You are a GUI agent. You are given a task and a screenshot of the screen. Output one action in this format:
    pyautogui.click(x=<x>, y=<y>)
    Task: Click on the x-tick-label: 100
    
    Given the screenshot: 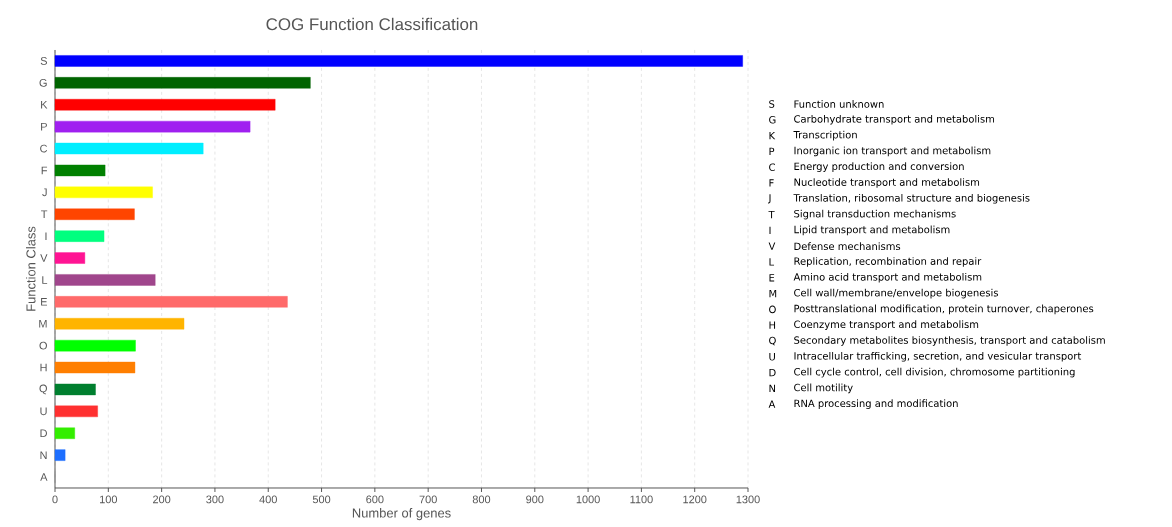 What is the action you would take?
    pyautogui.click(x=109, y=499)
    